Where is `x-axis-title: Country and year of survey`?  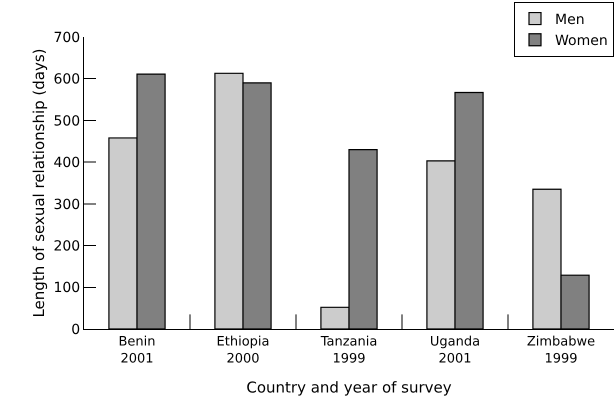 x-axis-title: Country and year of survey is located at coordinates (349, 387).